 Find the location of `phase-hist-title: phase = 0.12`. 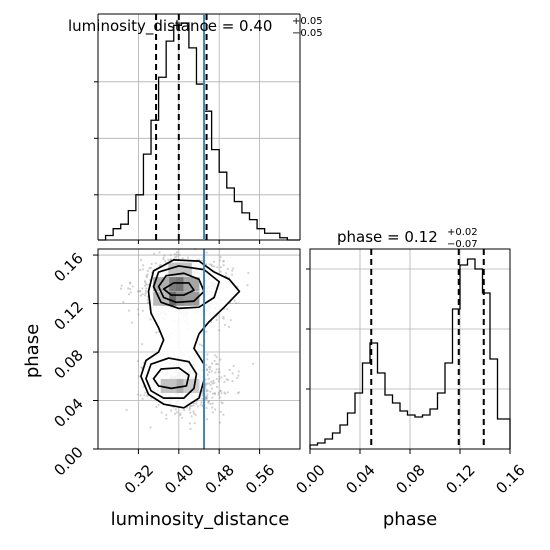

phase-hist-title: phase = 0.12 is located at coordinates (387, 237).